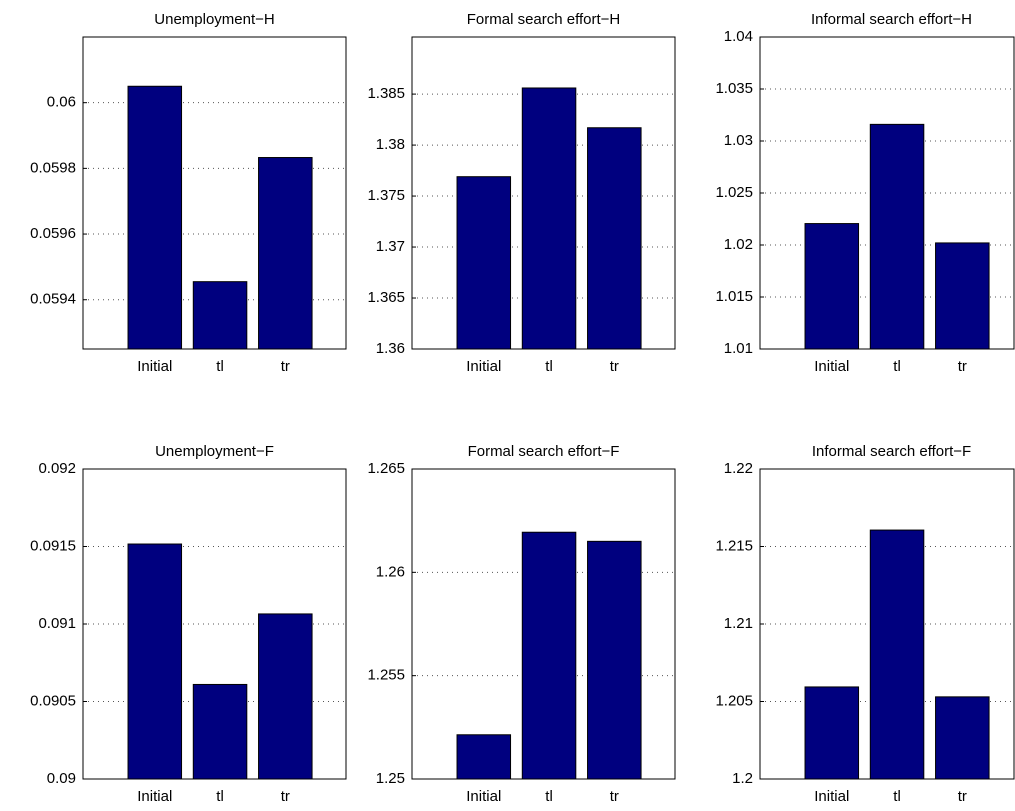  What do you see at coordinates (386, 195) in the screenshot?
I see `y-tick-label: 1.375` at bounding box center [386, 195].